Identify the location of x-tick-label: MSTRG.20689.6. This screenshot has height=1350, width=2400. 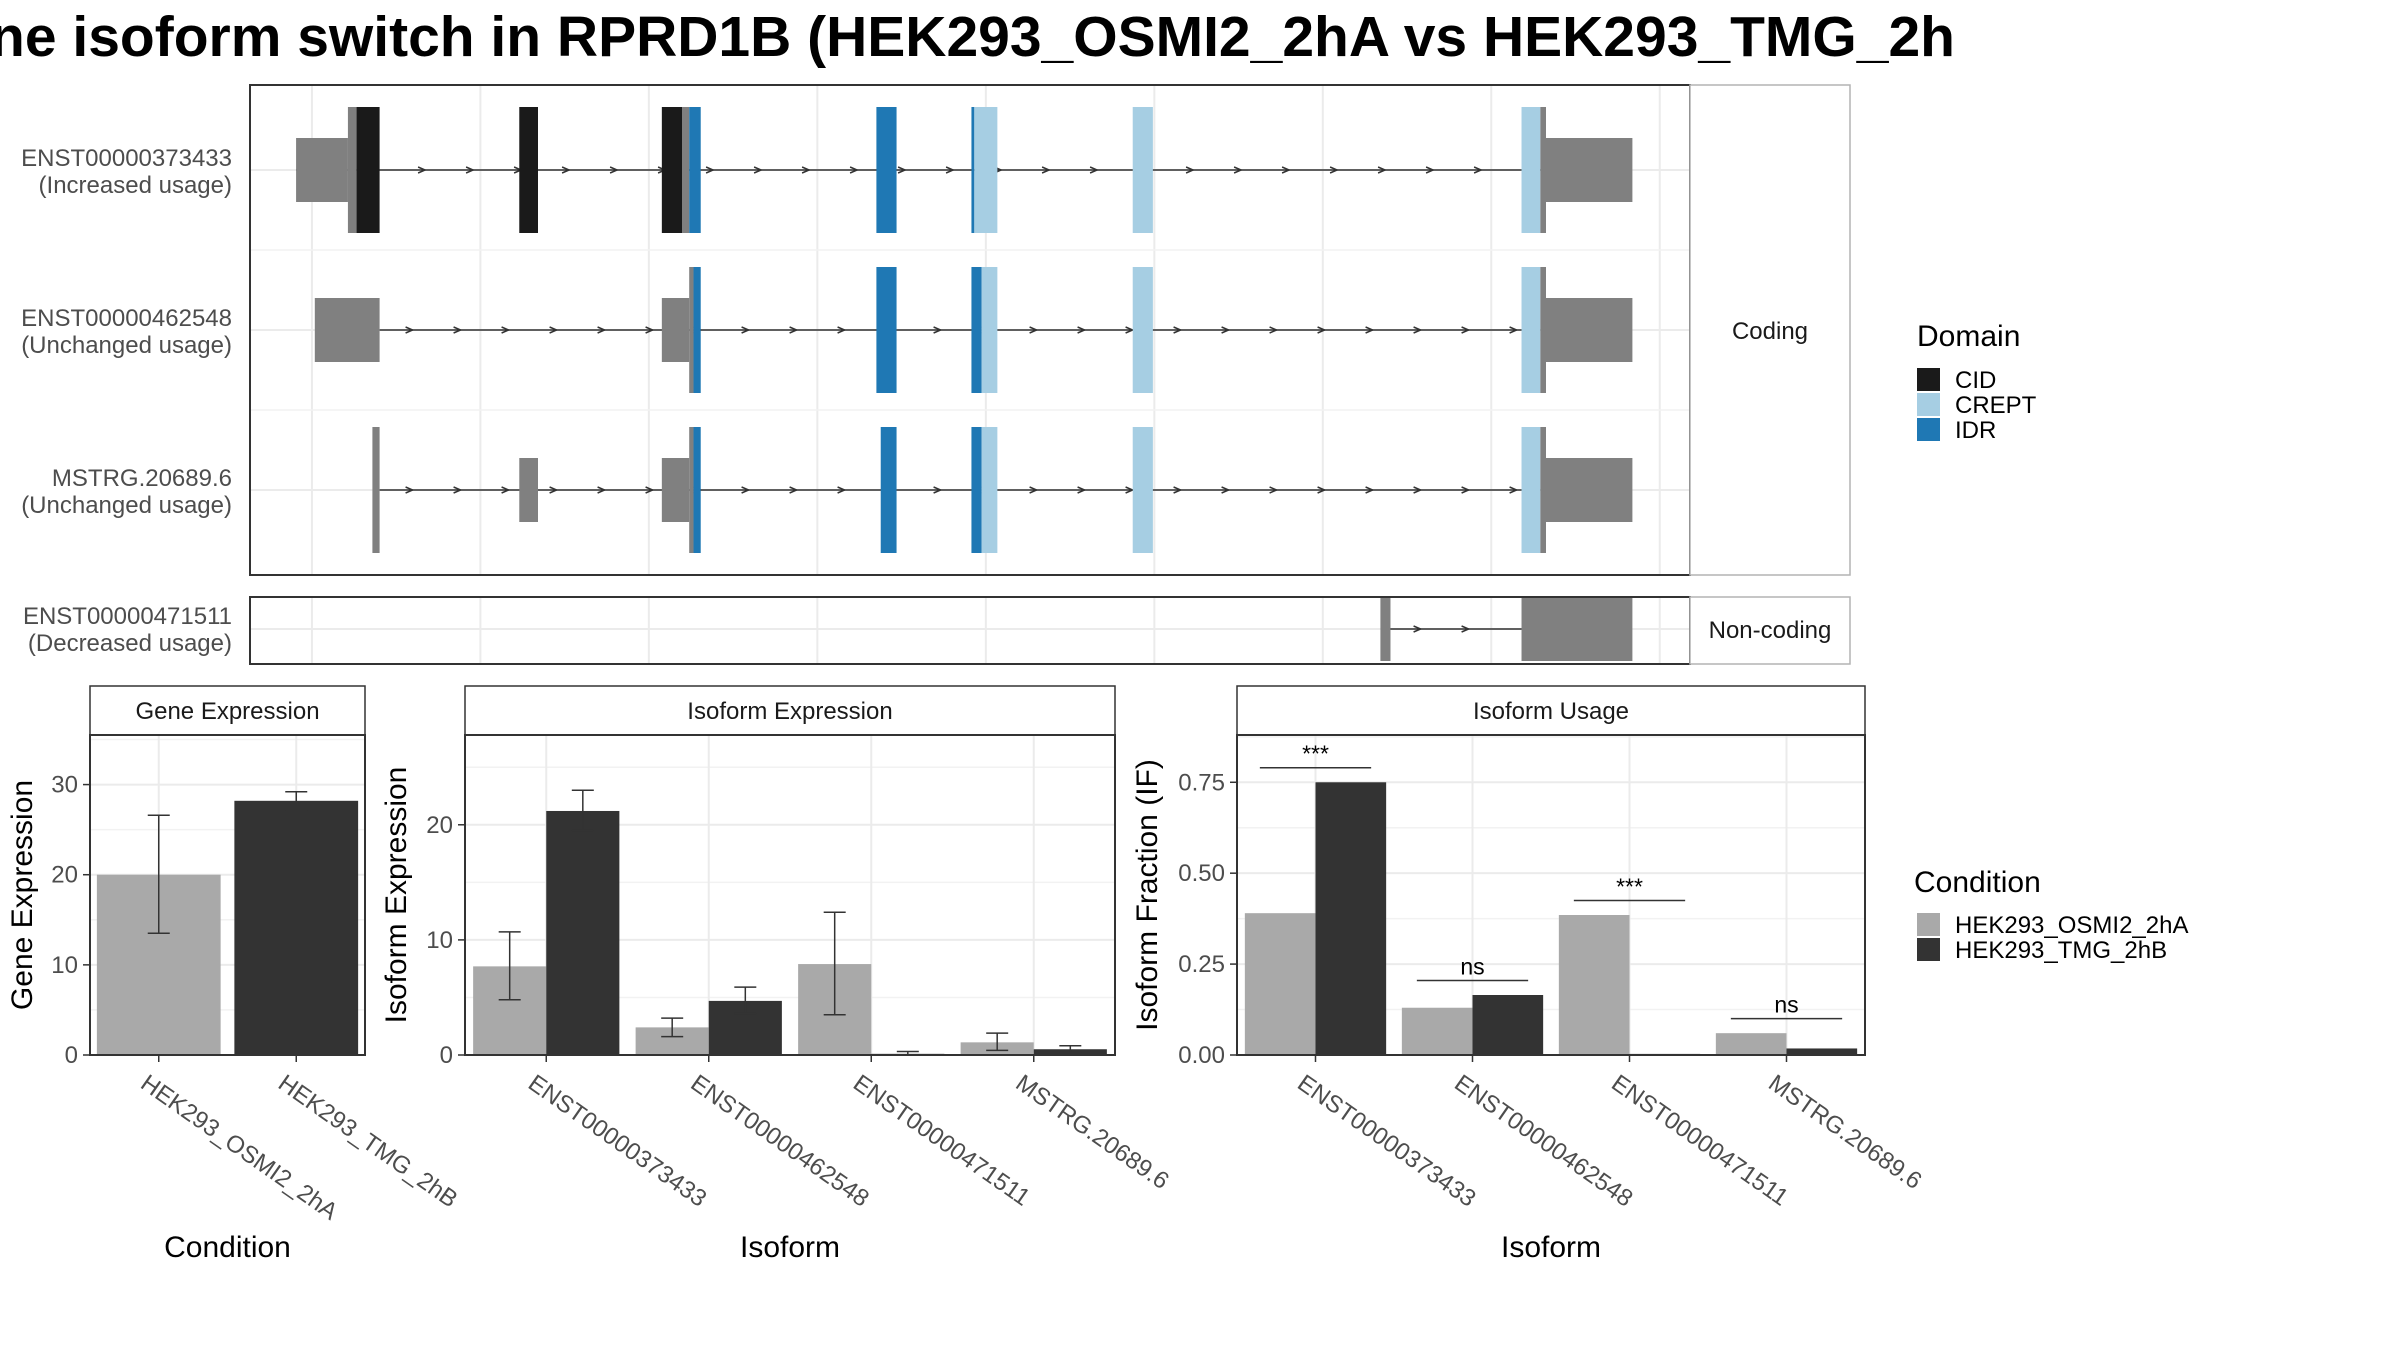
(1092, 1132).